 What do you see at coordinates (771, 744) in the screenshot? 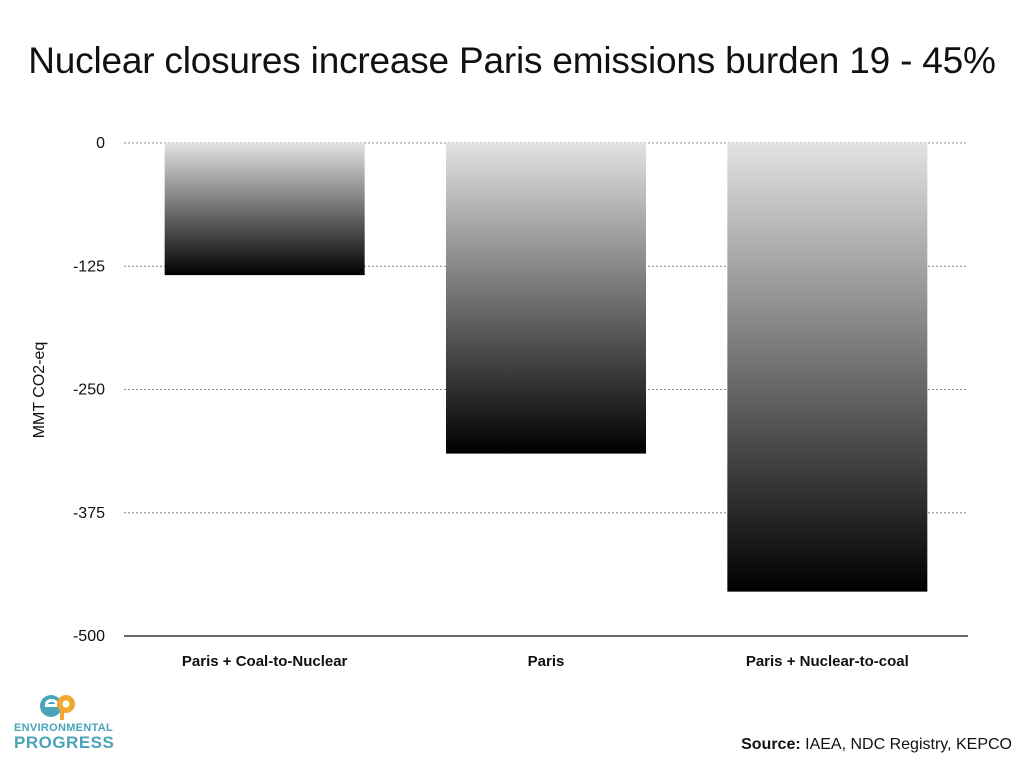
I see `source-label: Source:` at bounding box center [771, 744].